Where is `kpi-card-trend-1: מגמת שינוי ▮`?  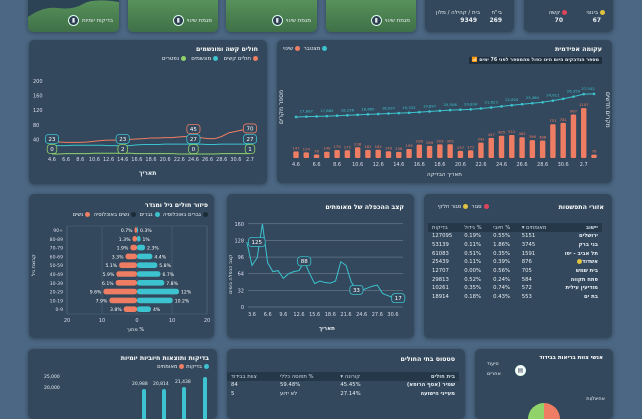
kpi-card-trend-1: מגמת שינוי ▮ is located at coordinates (173, 16).